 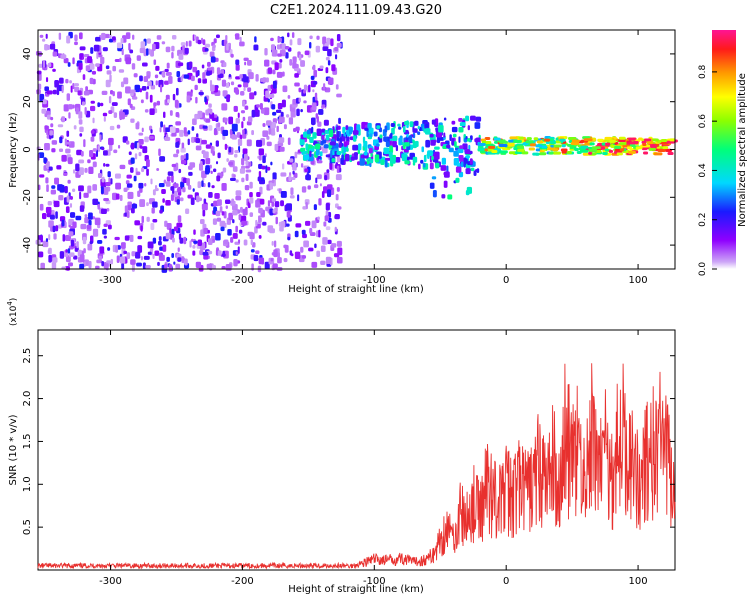 I want to click on colorbar-ticks: 0.0 0.2 0.4 0.6 0.8, so click(x=707, y=170).